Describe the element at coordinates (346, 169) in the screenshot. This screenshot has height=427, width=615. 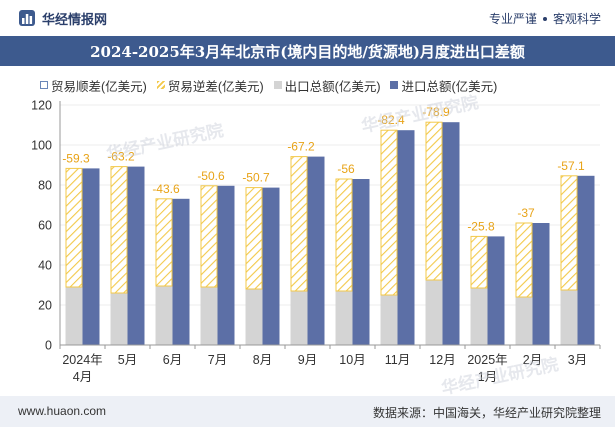
I see `deficit-value-label: -56` at that location.